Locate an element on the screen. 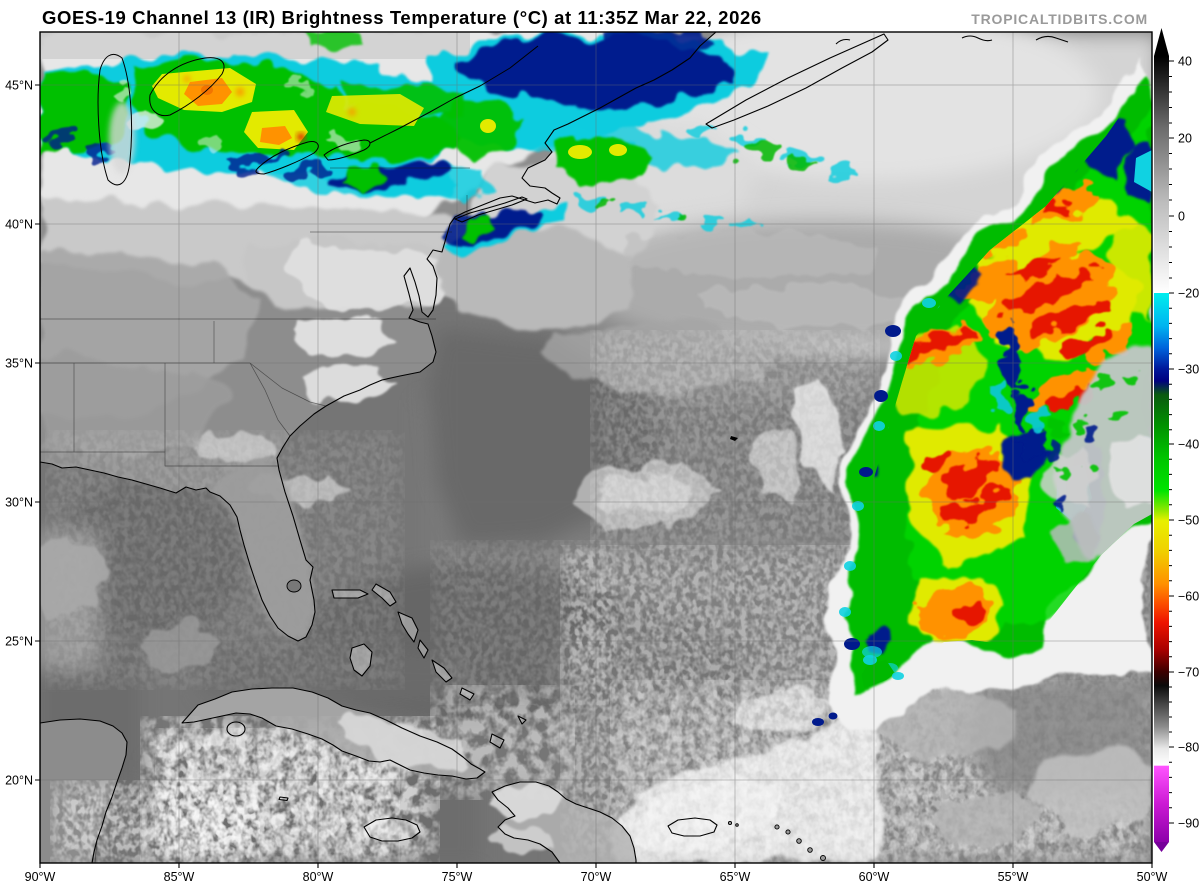 This screenshot has width=1200, height=885. svg-text: 85°W is located at coordinates (179, 877).